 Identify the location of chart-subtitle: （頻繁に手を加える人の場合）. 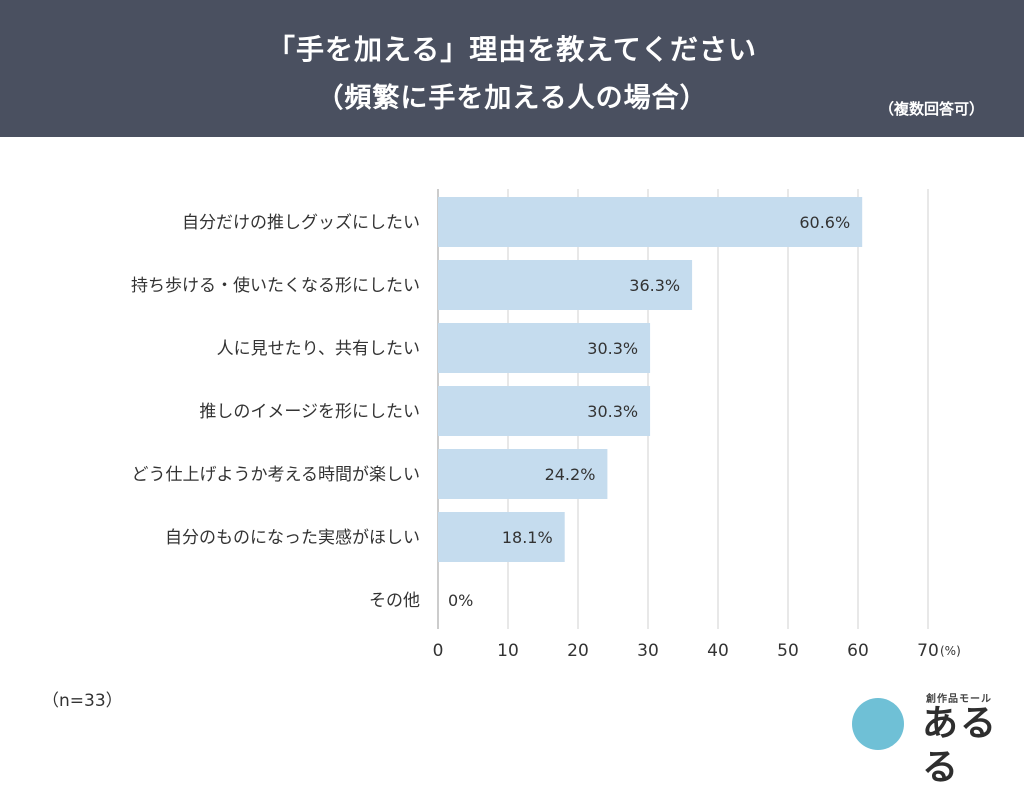
(512, 98).